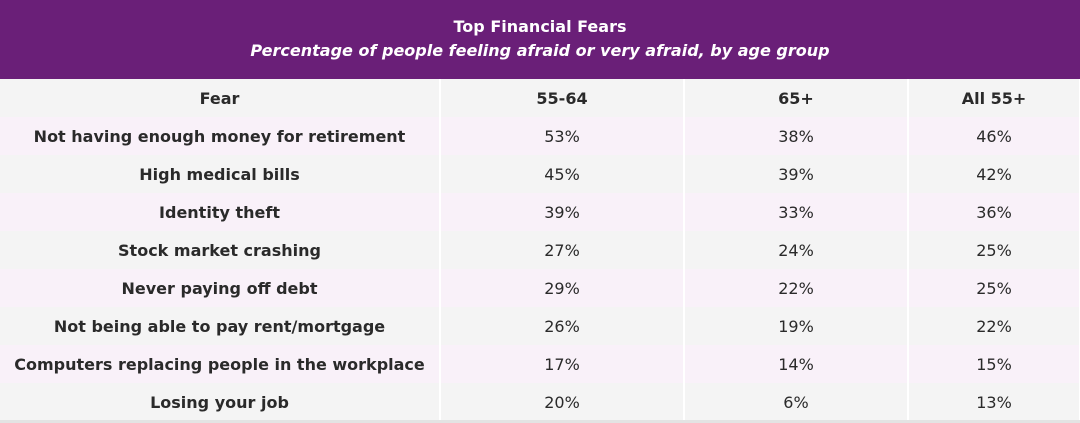 The width and height of the screenshot is (1080, 423). I want to click on table-row: Losing your job 20% 6% 13%, so click(540, 402).